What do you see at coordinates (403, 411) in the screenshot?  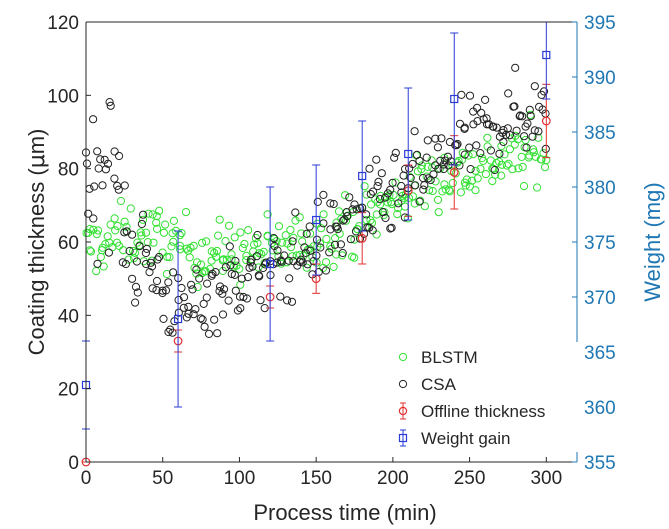 I see `legend-symbol-offline` at bounding box center [403, 411].